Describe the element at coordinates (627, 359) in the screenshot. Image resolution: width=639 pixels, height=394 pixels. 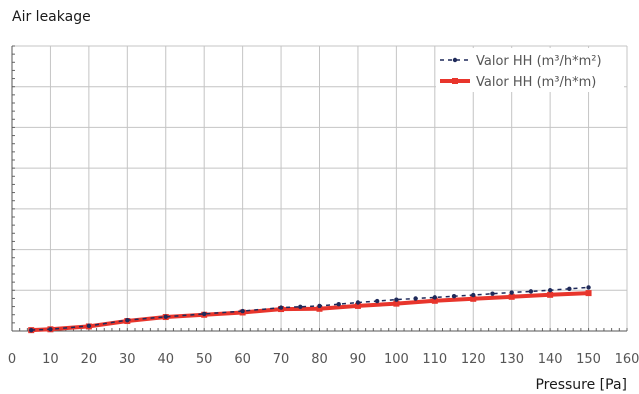
I see `x-tick-label: 160` at that location.